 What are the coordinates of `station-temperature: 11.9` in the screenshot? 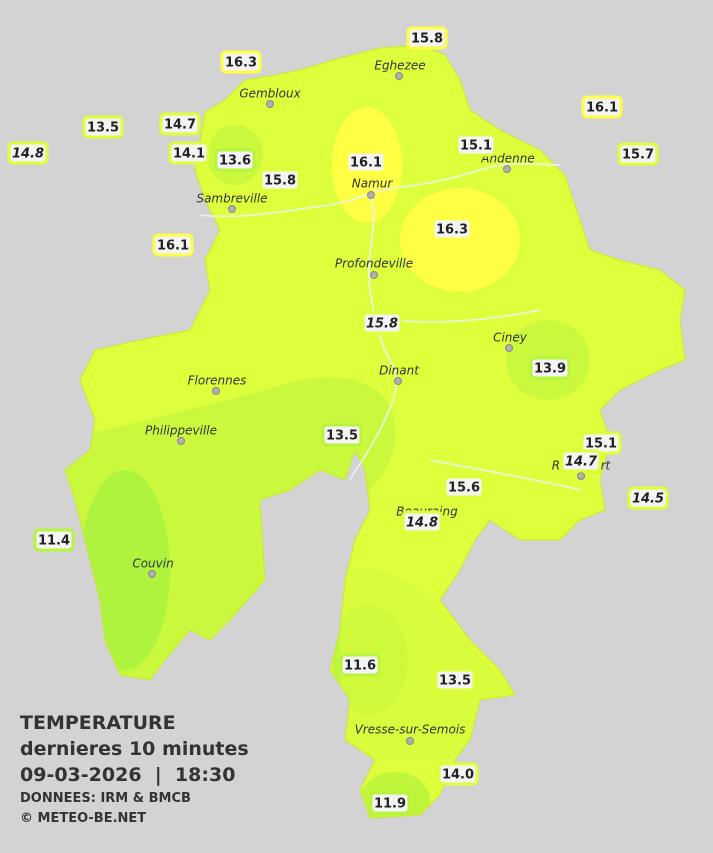 It's located at (390, 804).